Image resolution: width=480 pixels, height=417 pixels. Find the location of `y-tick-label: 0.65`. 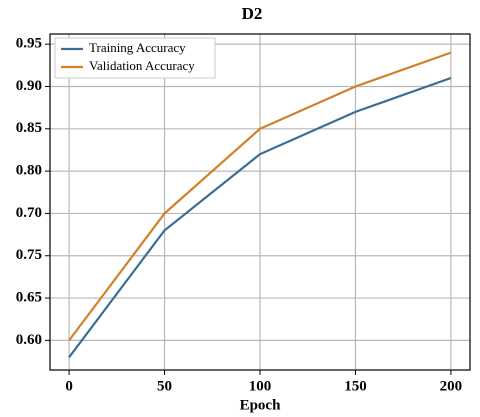

y-tick-label: 0.65 is located at coordinates (29, 297).